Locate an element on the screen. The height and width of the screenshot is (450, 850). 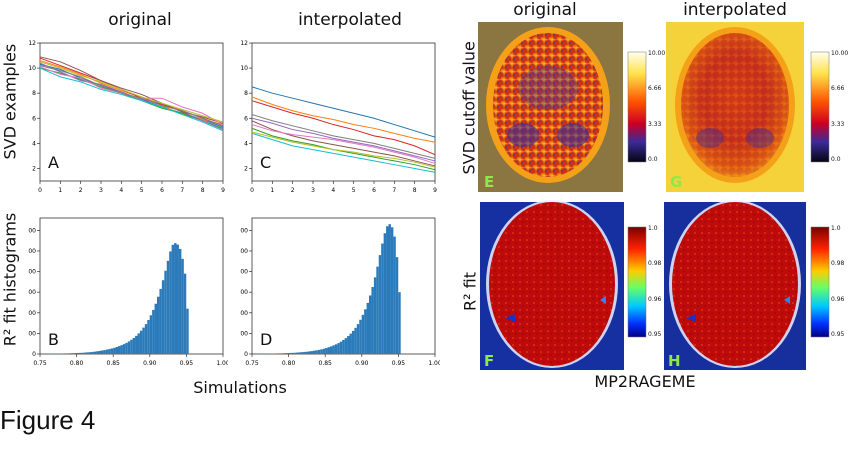
svd-colorbar-interpolated-tick-label: 6.66 is located at coordinates (838, 89).